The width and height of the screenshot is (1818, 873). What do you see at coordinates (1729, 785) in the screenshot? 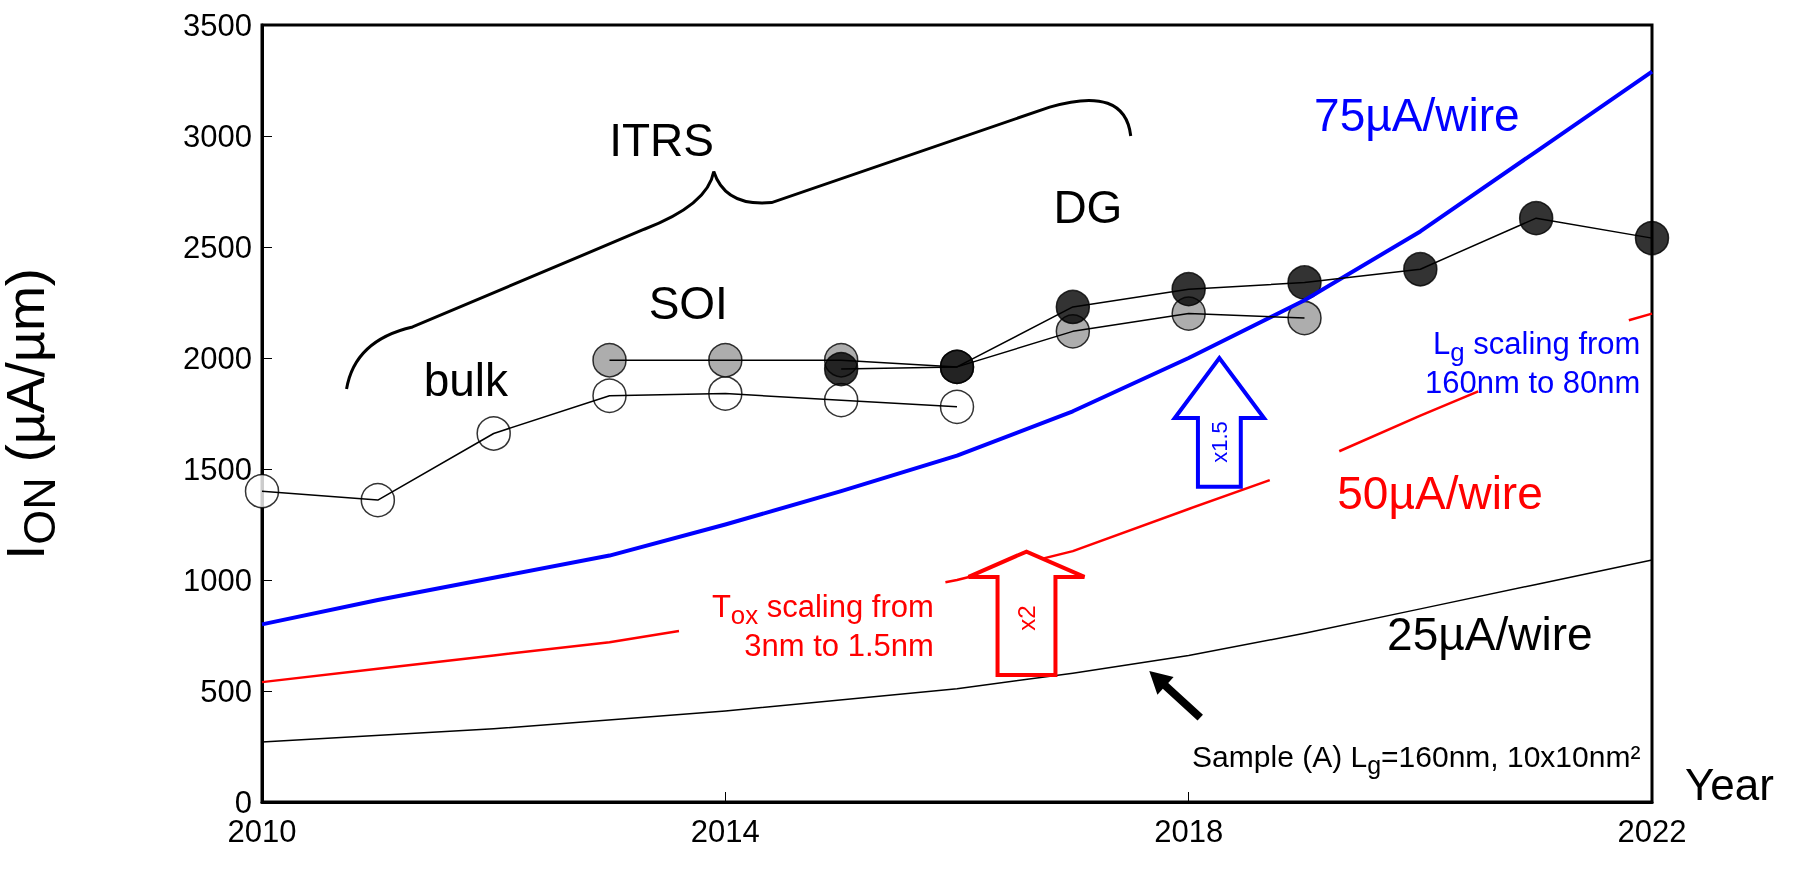
I see `x-axis-title: Year` at bounding box center [1729, 785].